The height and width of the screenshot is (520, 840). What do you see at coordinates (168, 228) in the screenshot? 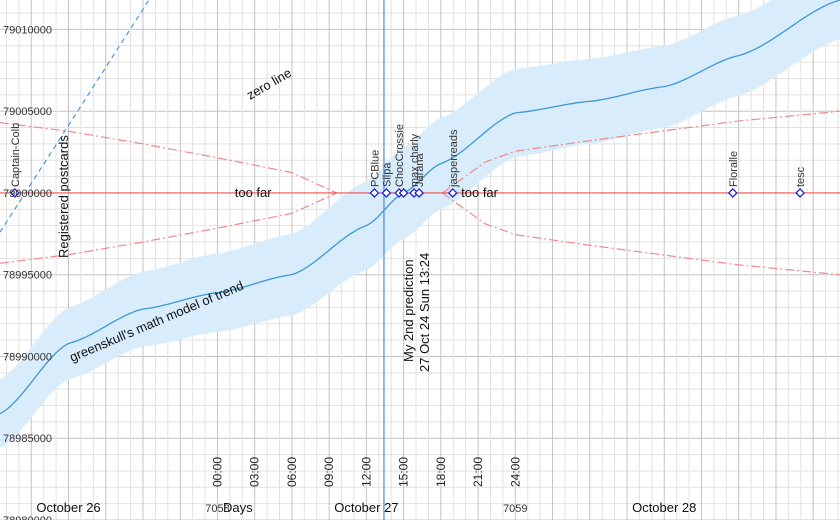
I see `too-far-left-lower-curve` at bounding box center [168, 228].